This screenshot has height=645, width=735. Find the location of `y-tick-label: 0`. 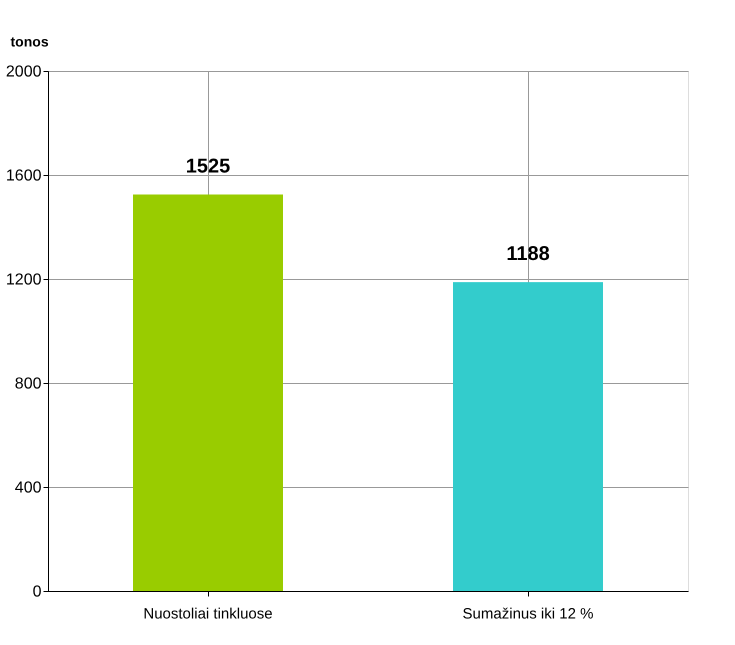

y-tick-label: 0 is located at coordinates (37, 592).